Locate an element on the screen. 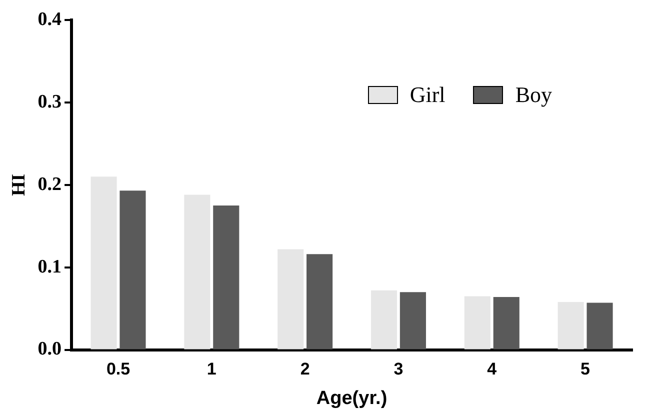 Image resolution: width=652 pixels, height=418 pixels. x-tick-label: 4 is located at coordinates (492, 369).